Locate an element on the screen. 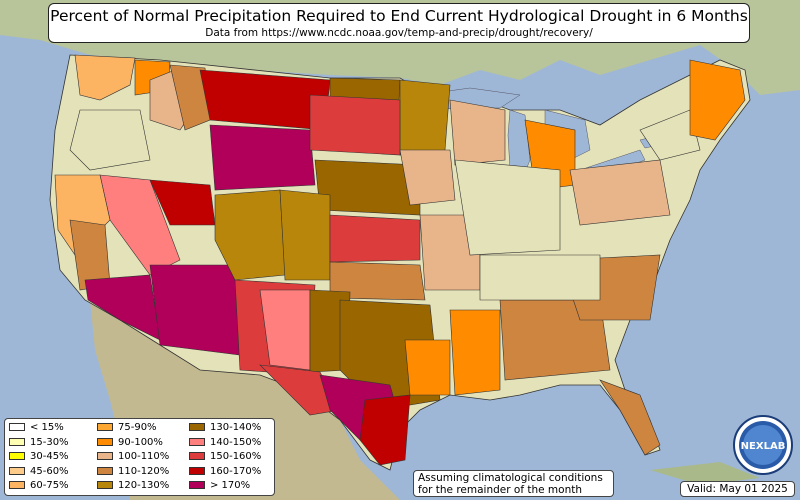 Image resolution: width=800 pixels, height=500 pixels. region-wa-coast is located at coordinates (105, 77).